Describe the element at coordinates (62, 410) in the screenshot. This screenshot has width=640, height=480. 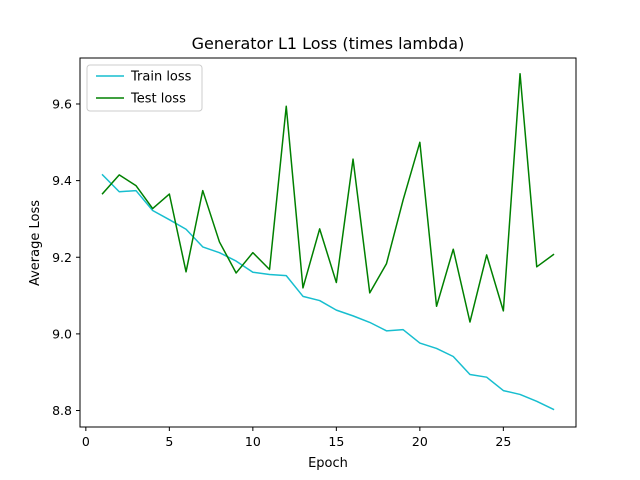
I see `y-tick-label: 8.8` at that location.